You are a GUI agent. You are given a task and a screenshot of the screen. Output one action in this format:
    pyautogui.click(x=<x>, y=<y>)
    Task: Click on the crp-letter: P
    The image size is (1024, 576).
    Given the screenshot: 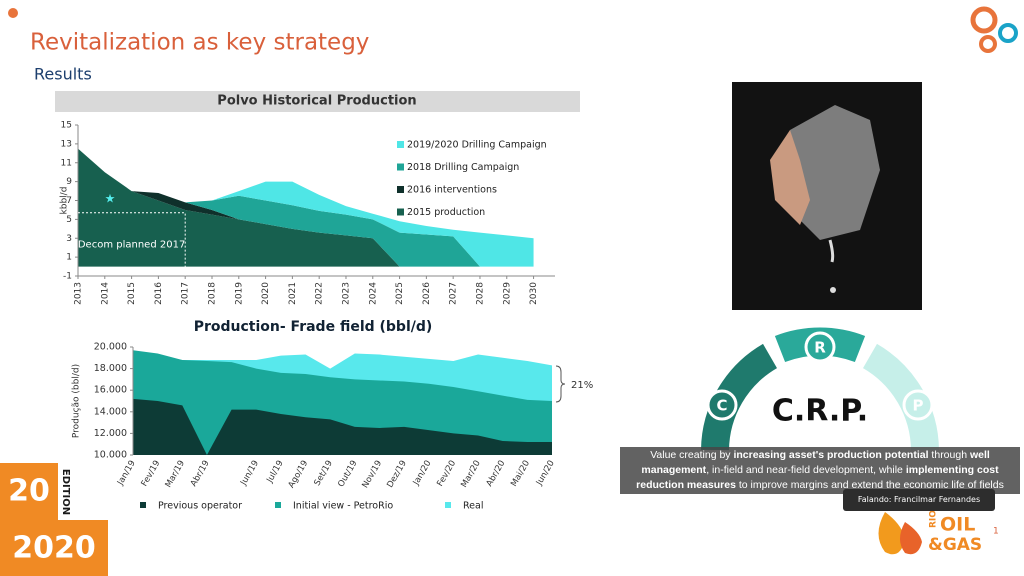 What is the action you would take?
    pyautogui.click(x=918, y=406)
    